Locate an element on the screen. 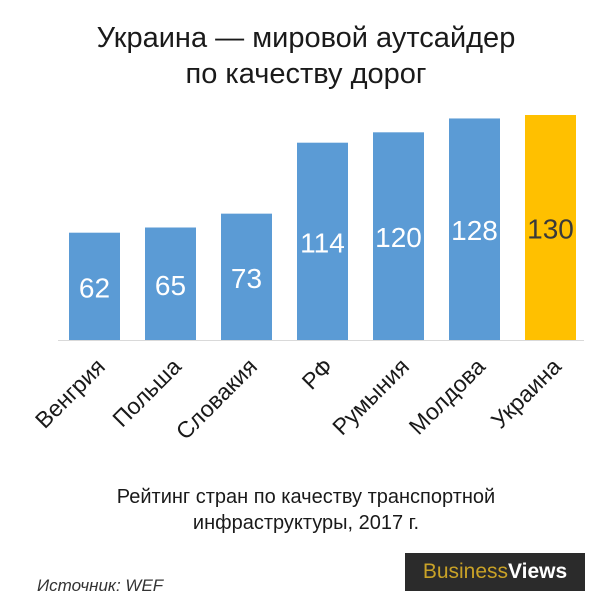 This screenshot has height=612, width=612. businessviews-logo: Business Views is located at coordinates (495, 572).